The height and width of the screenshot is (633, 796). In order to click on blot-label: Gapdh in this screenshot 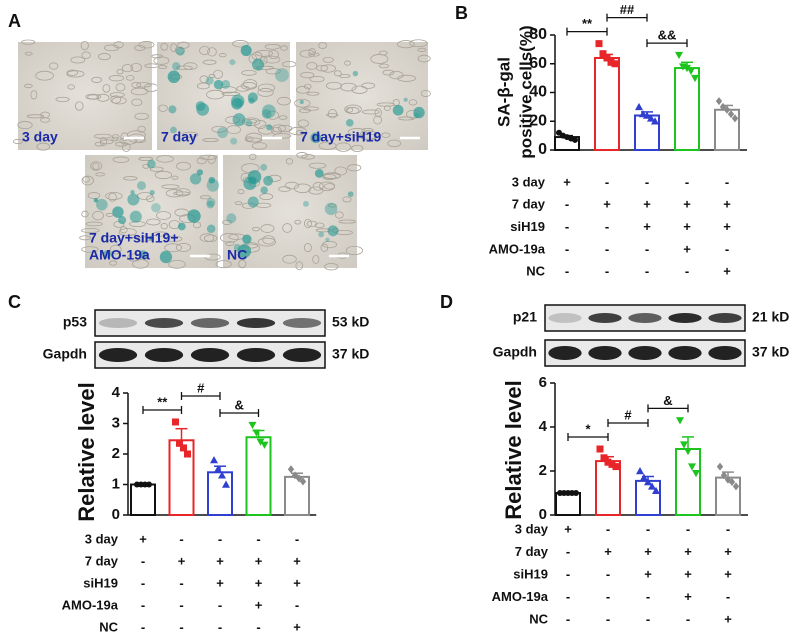, I will do `click(65, 354)`.